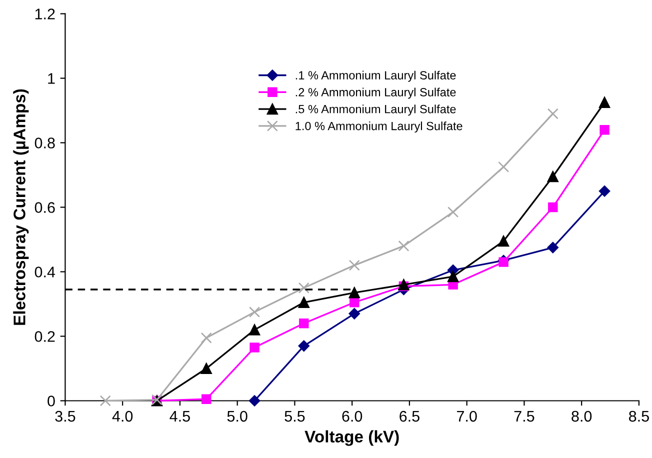 The image size is (652, 458). Describe the element at coordinates (352, 416) in the screenshot. I see `x-tick-label: 6.0` at that location.